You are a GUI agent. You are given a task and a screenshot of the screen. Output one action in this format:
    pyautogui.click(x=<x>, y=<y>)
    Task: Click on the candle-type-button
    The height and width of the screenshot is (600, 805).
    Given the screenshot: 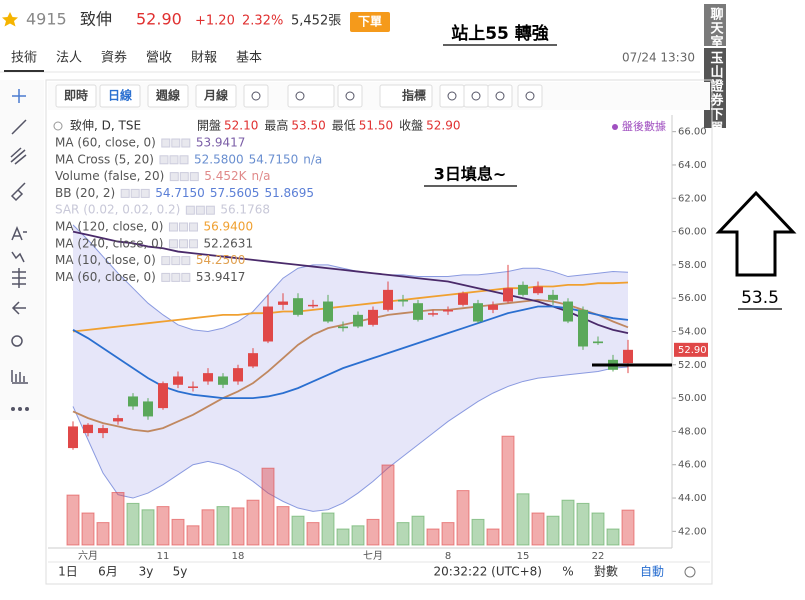 What is the action you would take?
    pyautogui.click(x=311, y=96)
    